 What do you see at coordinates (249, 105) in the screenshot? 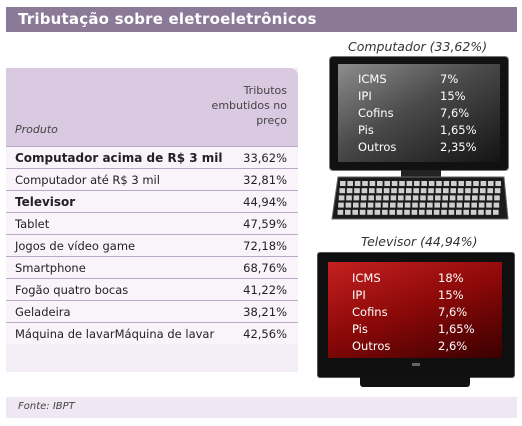
I see `header-tributes: Tributos embutidos no preço` at bounding box center [249, 105].